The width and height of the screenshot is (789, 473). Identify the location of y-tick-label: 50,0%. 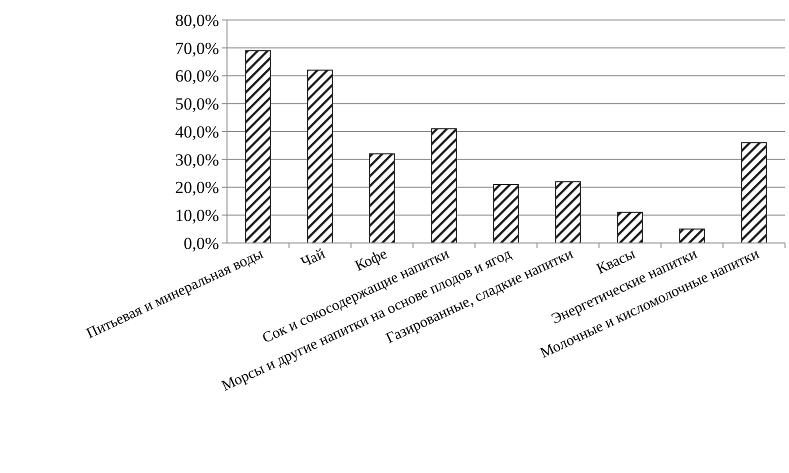
(197, 104).